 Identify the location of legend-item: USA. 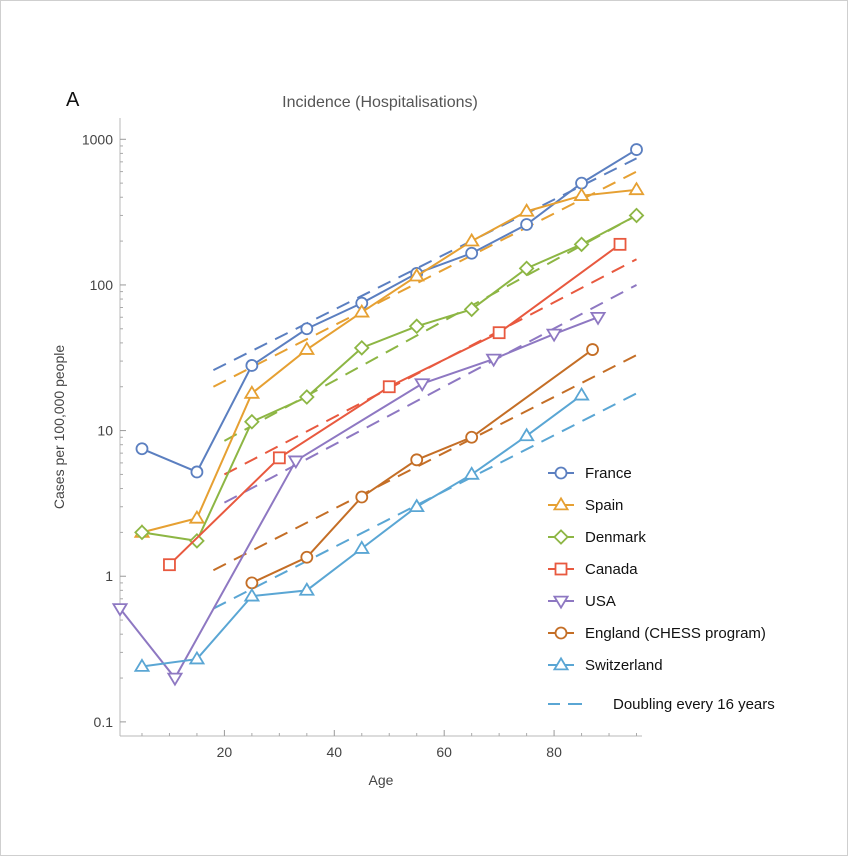
(582, 601).